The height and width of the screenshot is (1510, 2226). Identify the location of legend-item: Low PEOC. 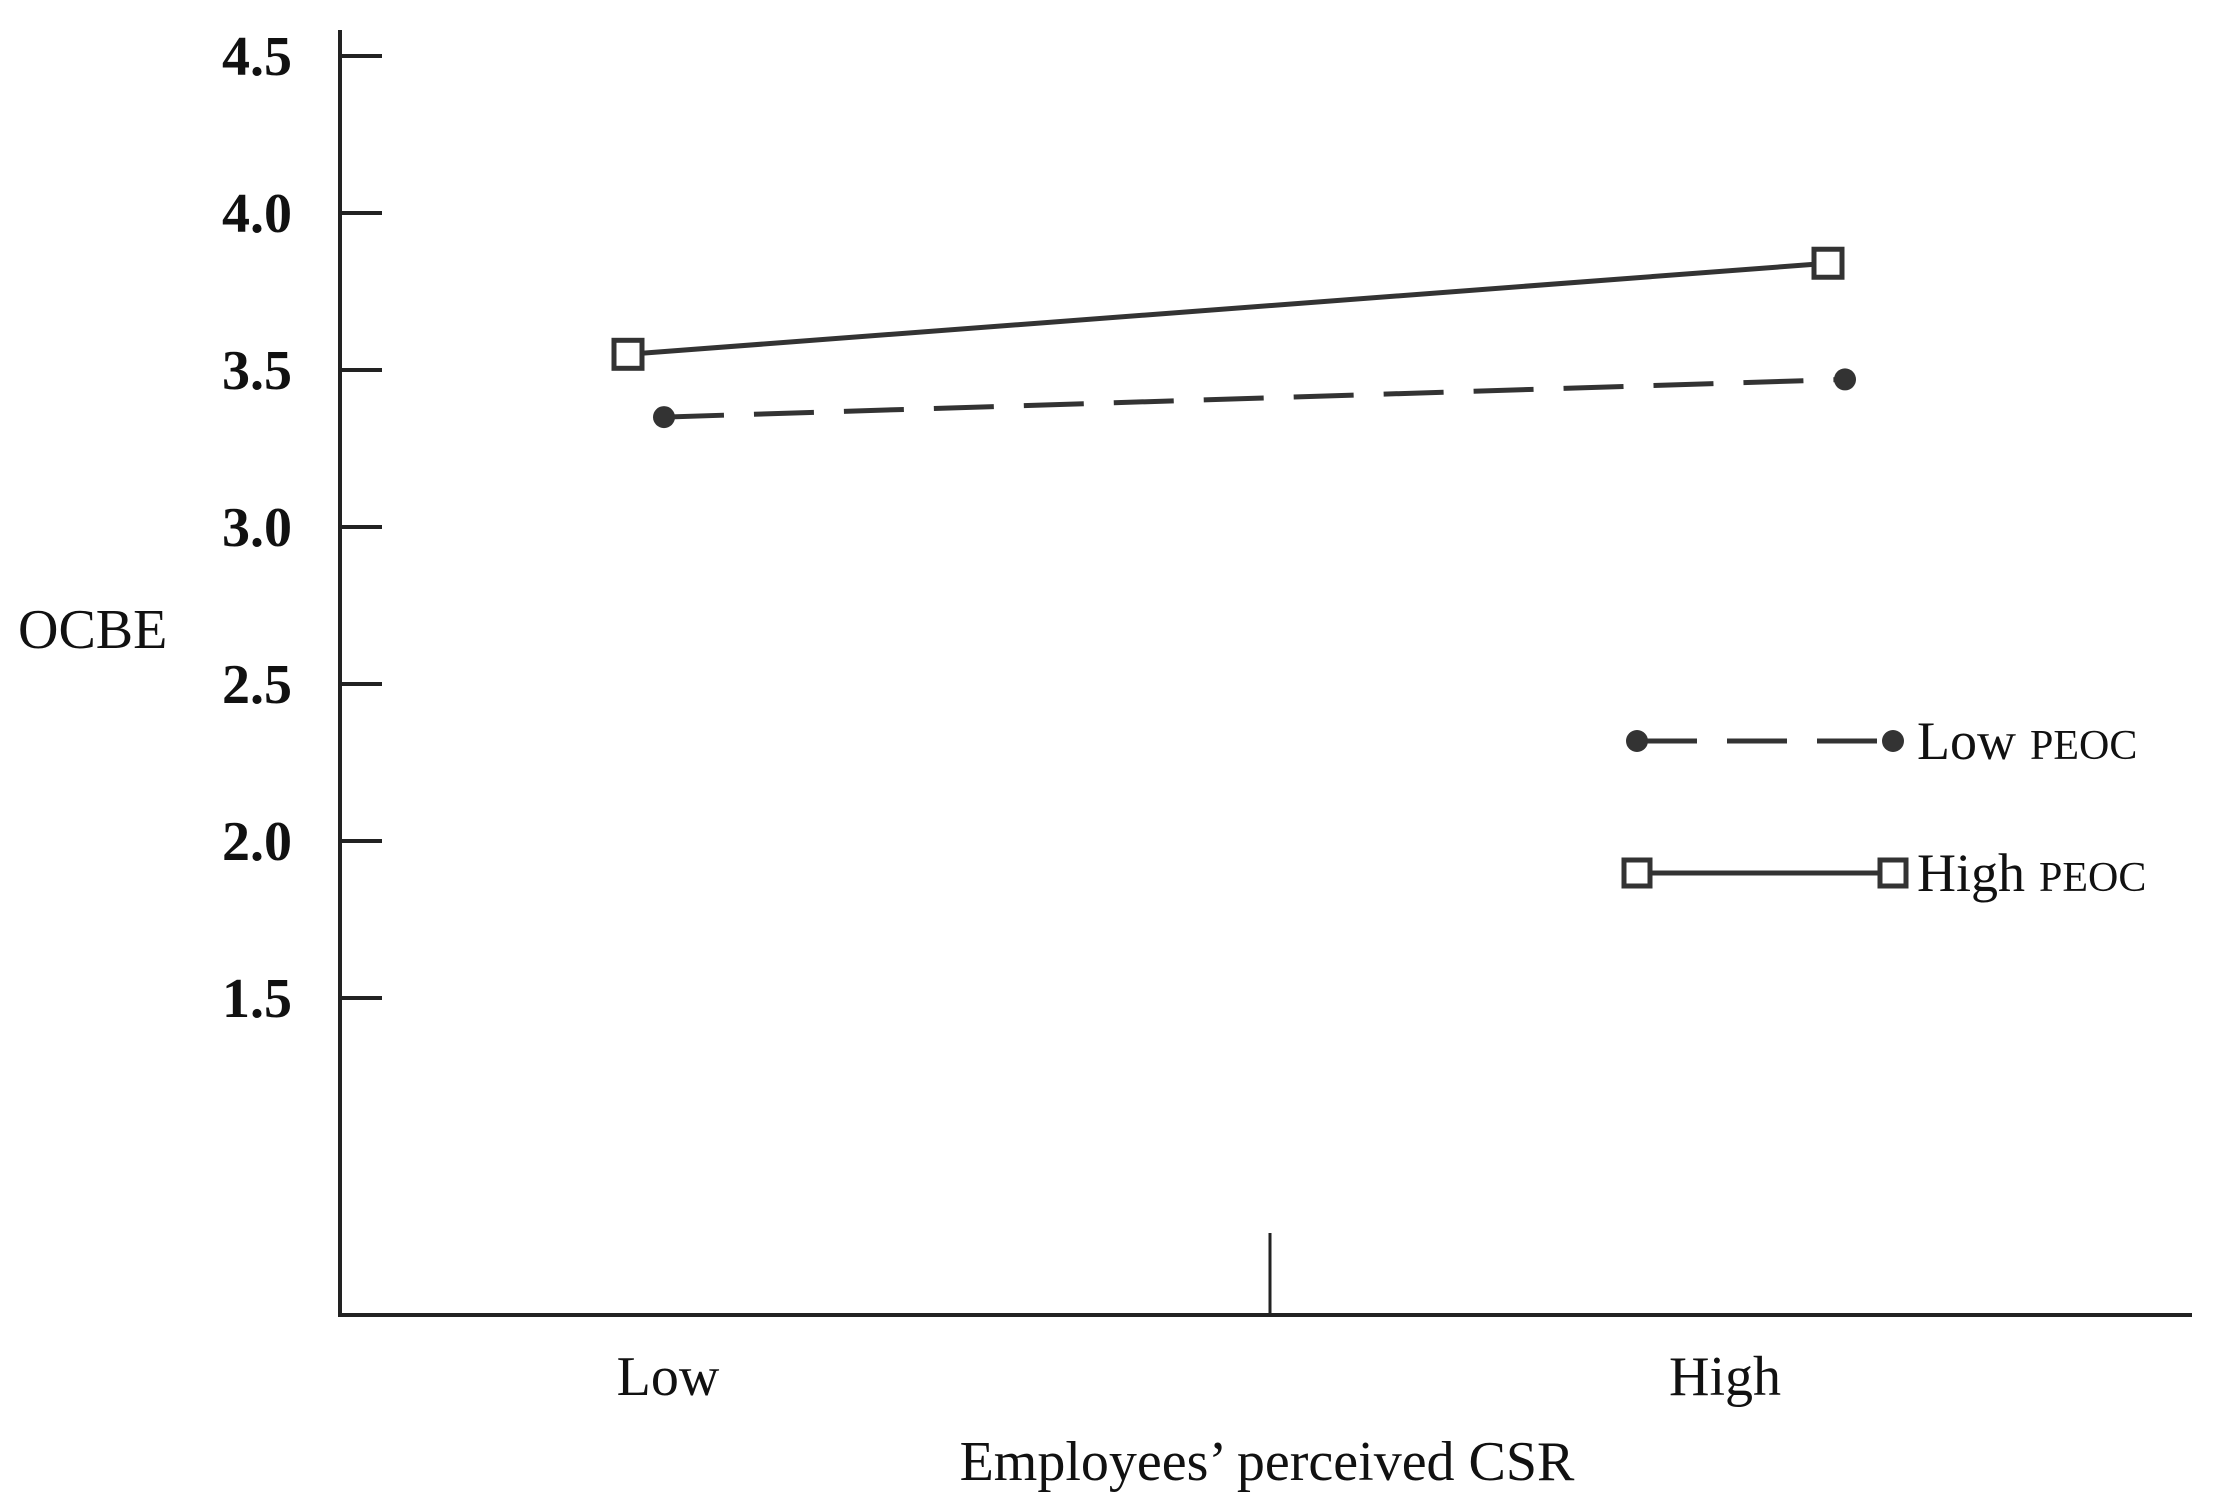
(1881, 741).